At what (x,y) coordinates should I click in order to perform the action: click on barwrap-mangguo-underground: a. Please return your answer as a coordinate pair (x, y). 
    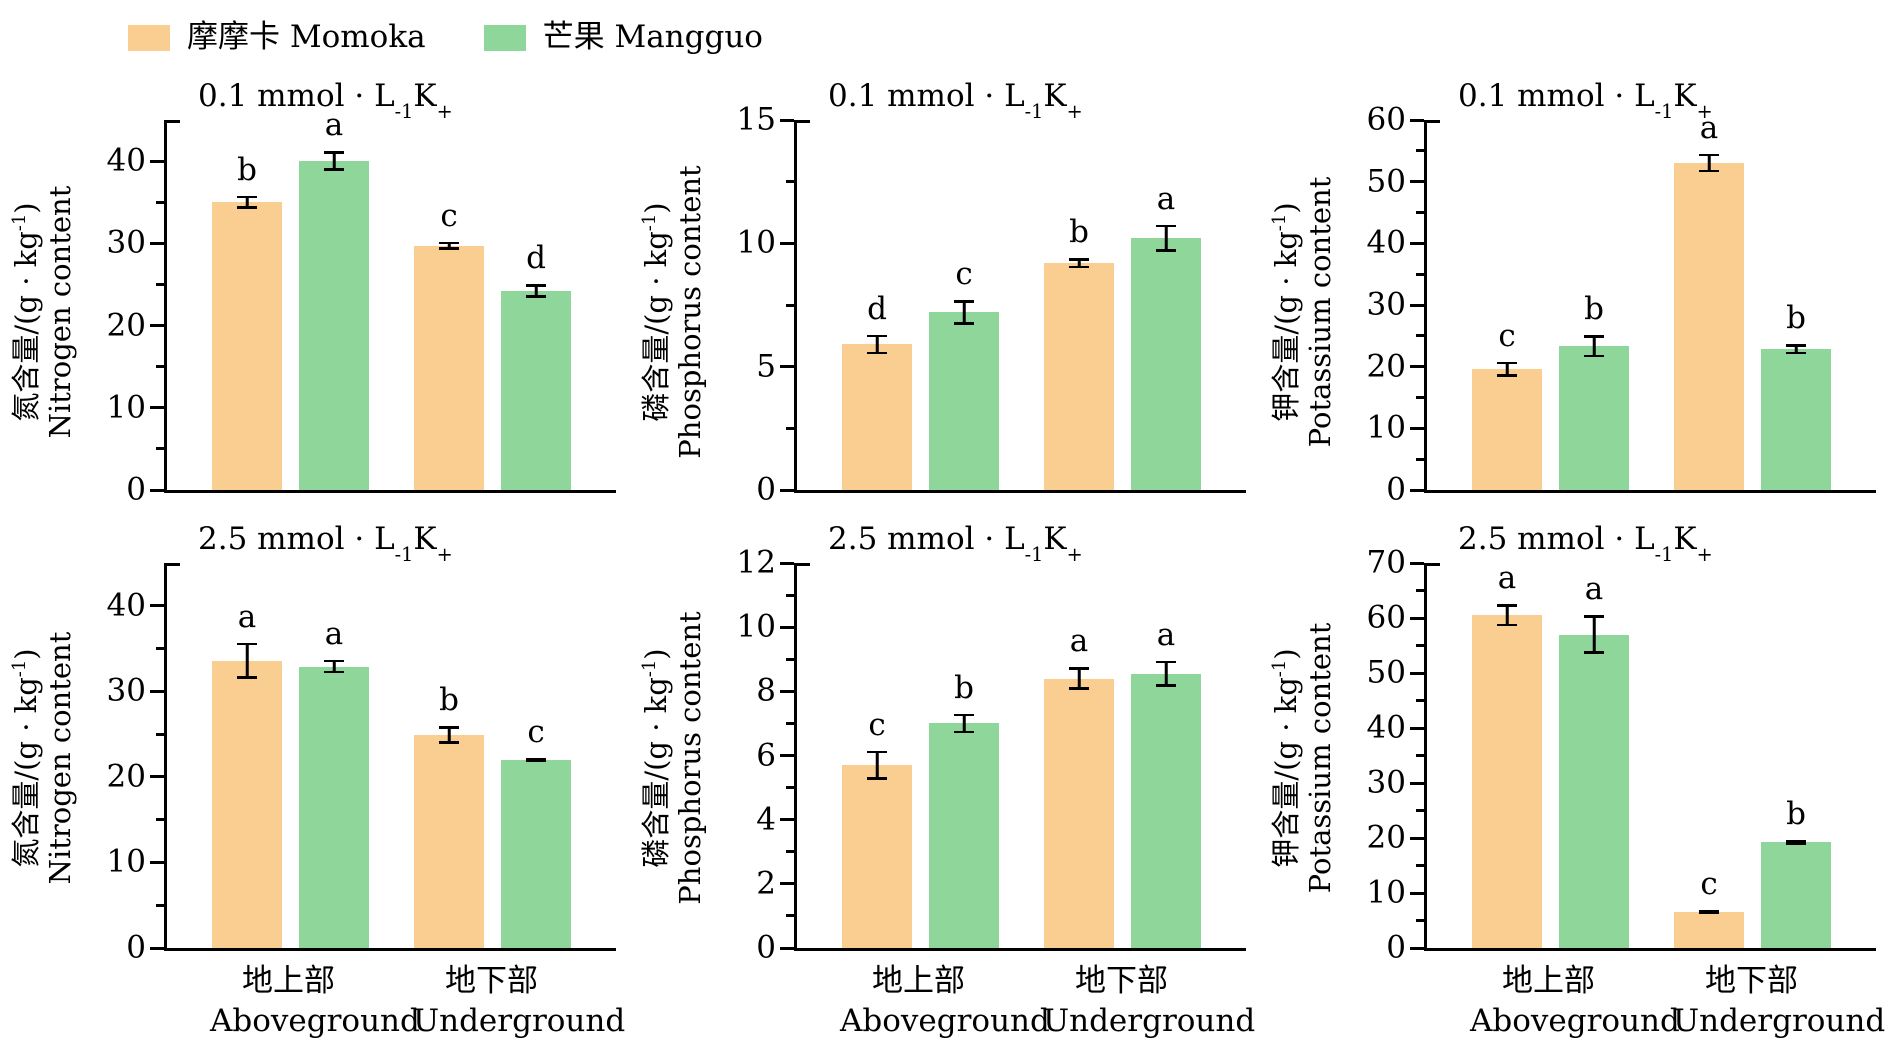
    Looking at the image, I should click on (1166, 783).